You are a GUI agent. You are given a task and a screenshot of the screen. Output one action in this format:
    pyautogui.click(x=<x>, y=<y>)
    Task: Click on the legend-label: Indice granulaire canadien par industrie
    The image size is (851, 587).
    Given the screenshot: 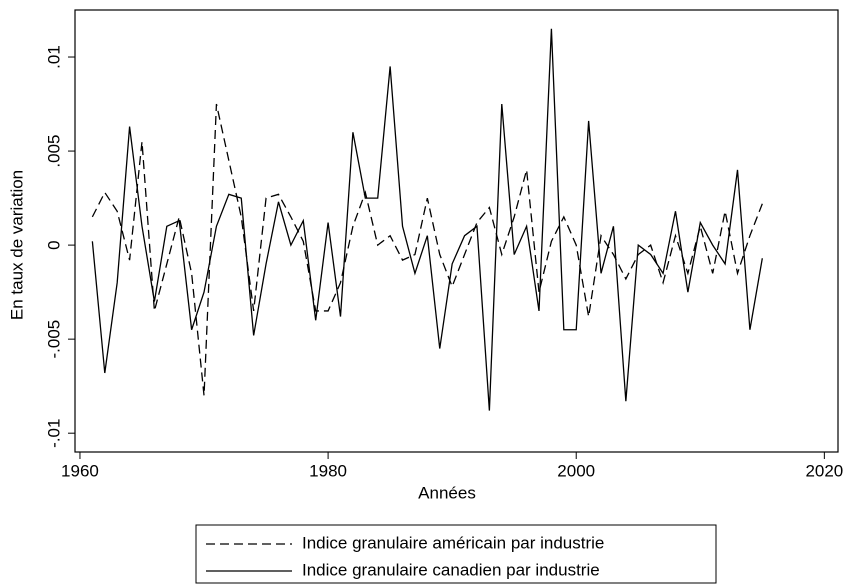 What is the action you would take?
    pyautogui.click(x=451, y=569)
    